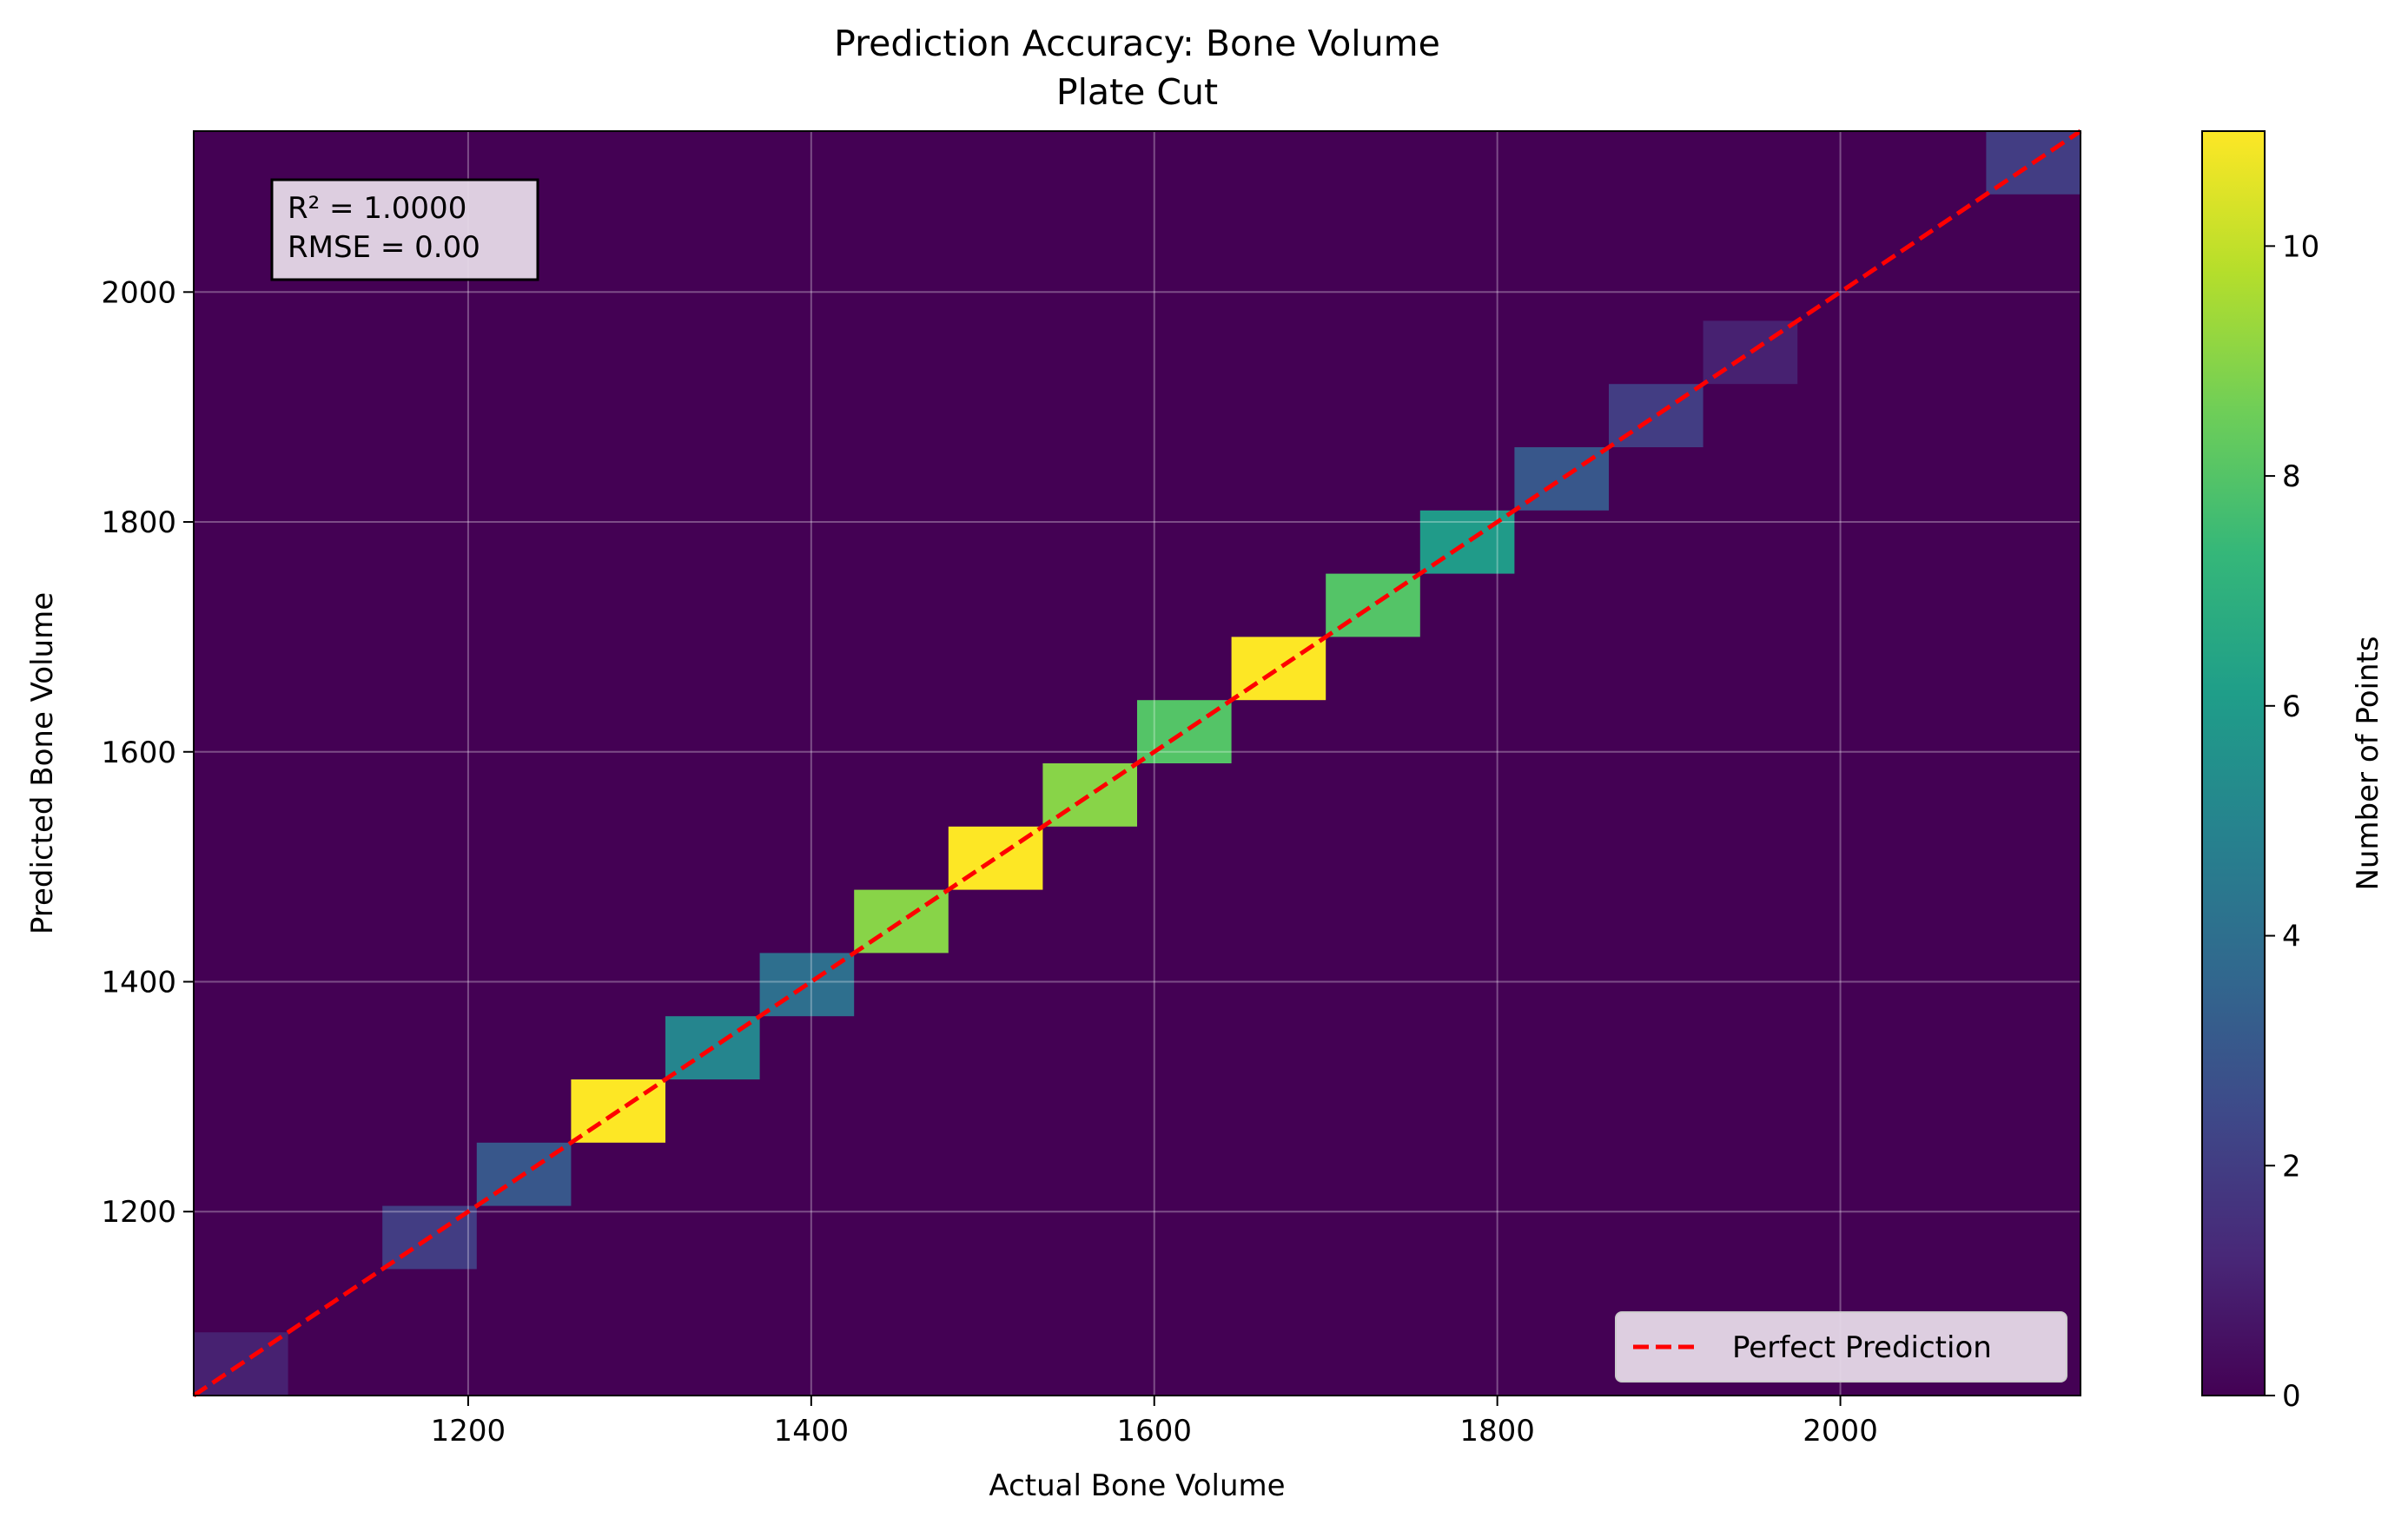 The image size is (2408, 1531). Describe the element at coordinates (377, 208) in the screenshot. I see `stats-r2: R² = 1.0000` at that location.